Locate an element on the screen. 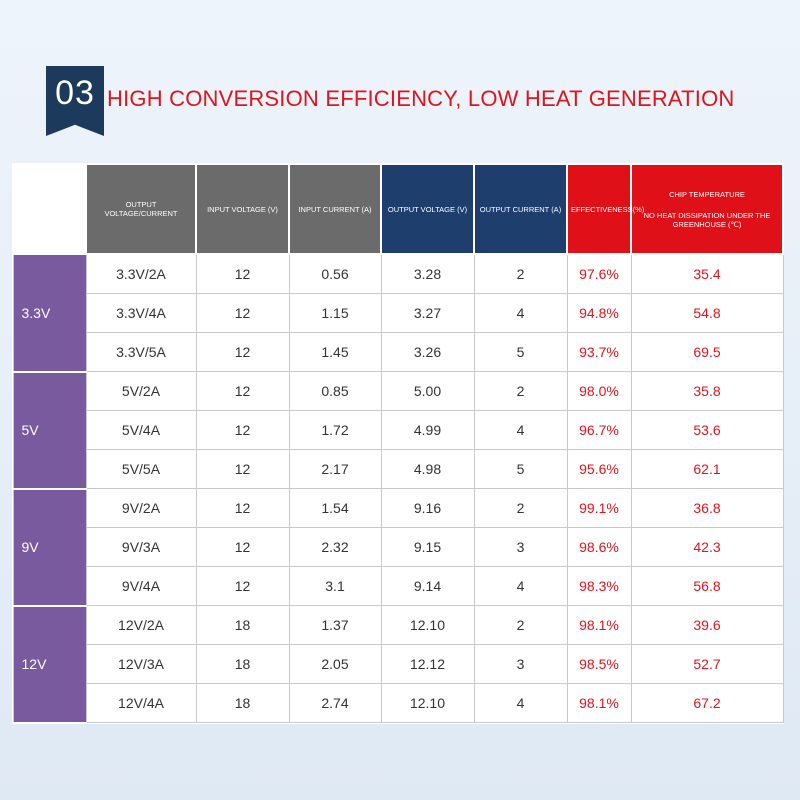  effectiveness-cell: 93.7% is located at coordinates (599, 352).